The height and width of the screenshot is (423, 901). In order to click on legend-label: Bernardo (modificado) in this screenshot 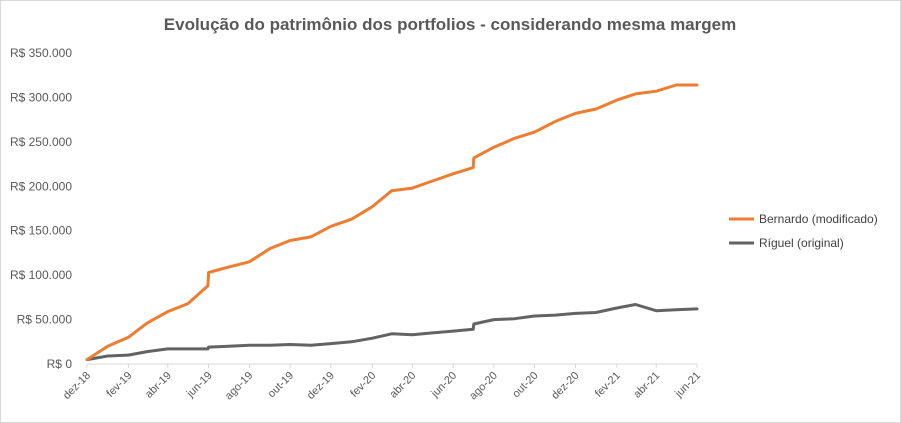, I will do `click(818, 219)`.